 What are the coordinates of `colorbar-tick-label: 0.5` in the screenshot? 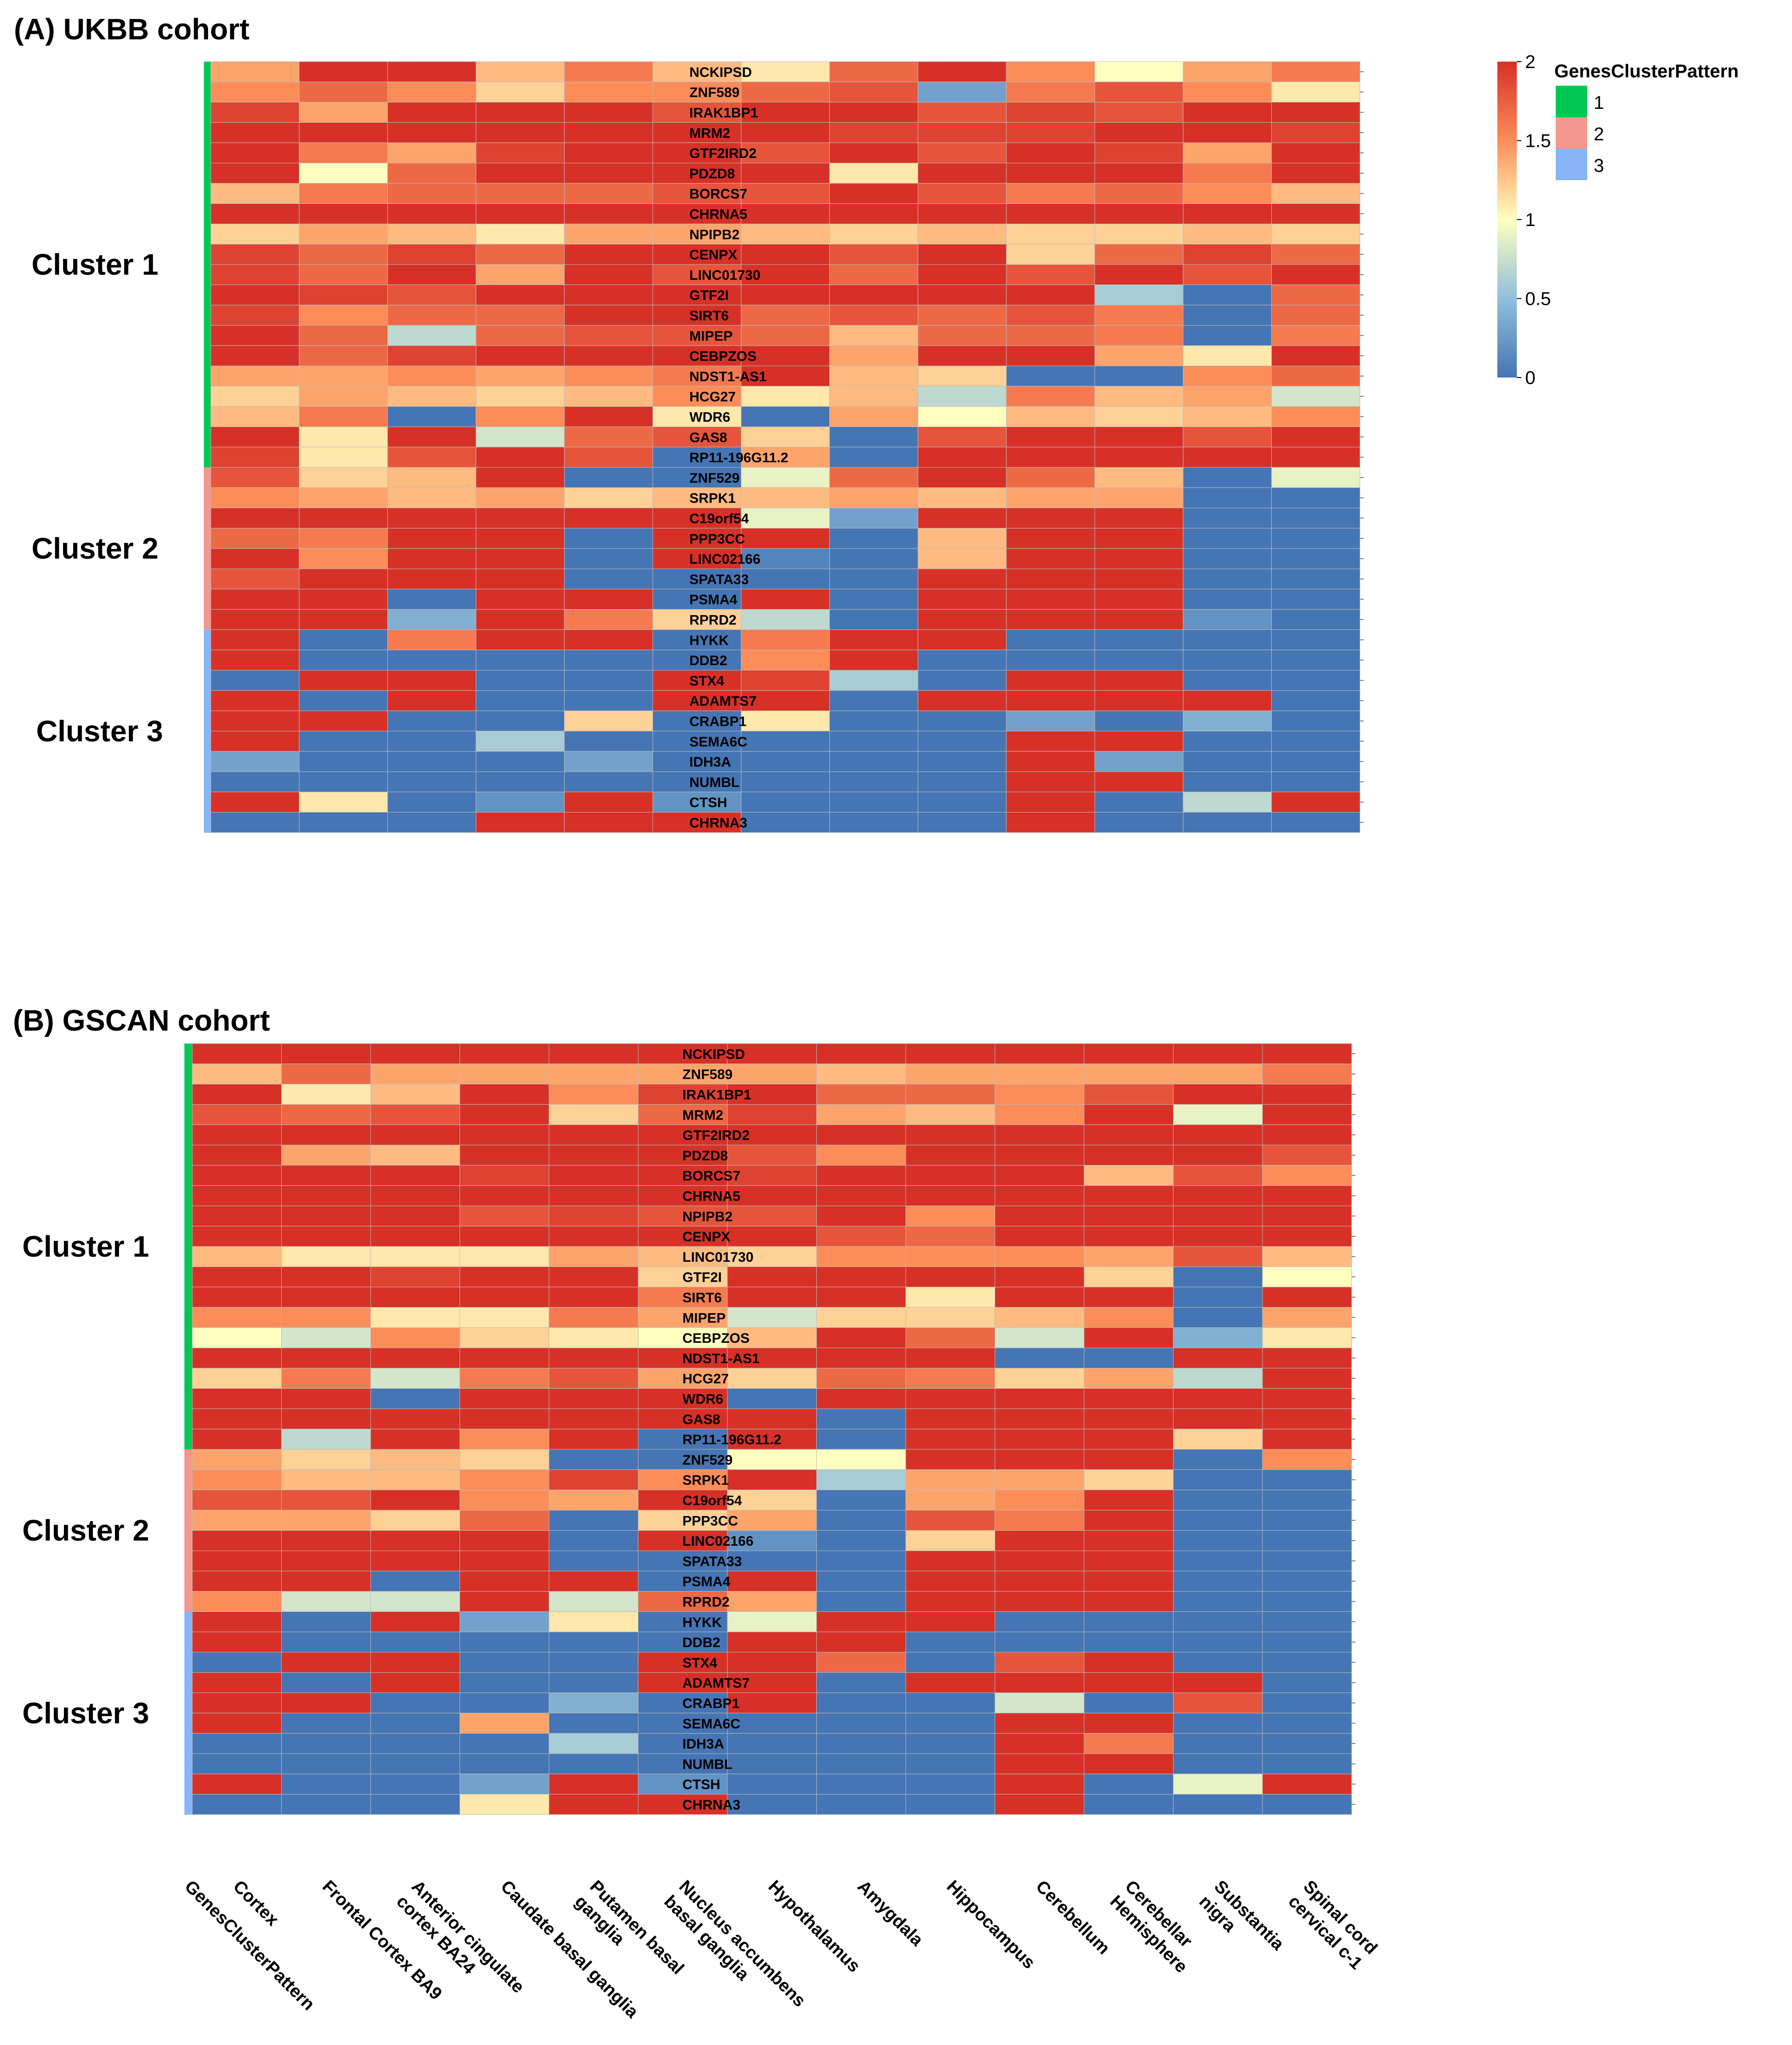 It's located at (1538, 299).